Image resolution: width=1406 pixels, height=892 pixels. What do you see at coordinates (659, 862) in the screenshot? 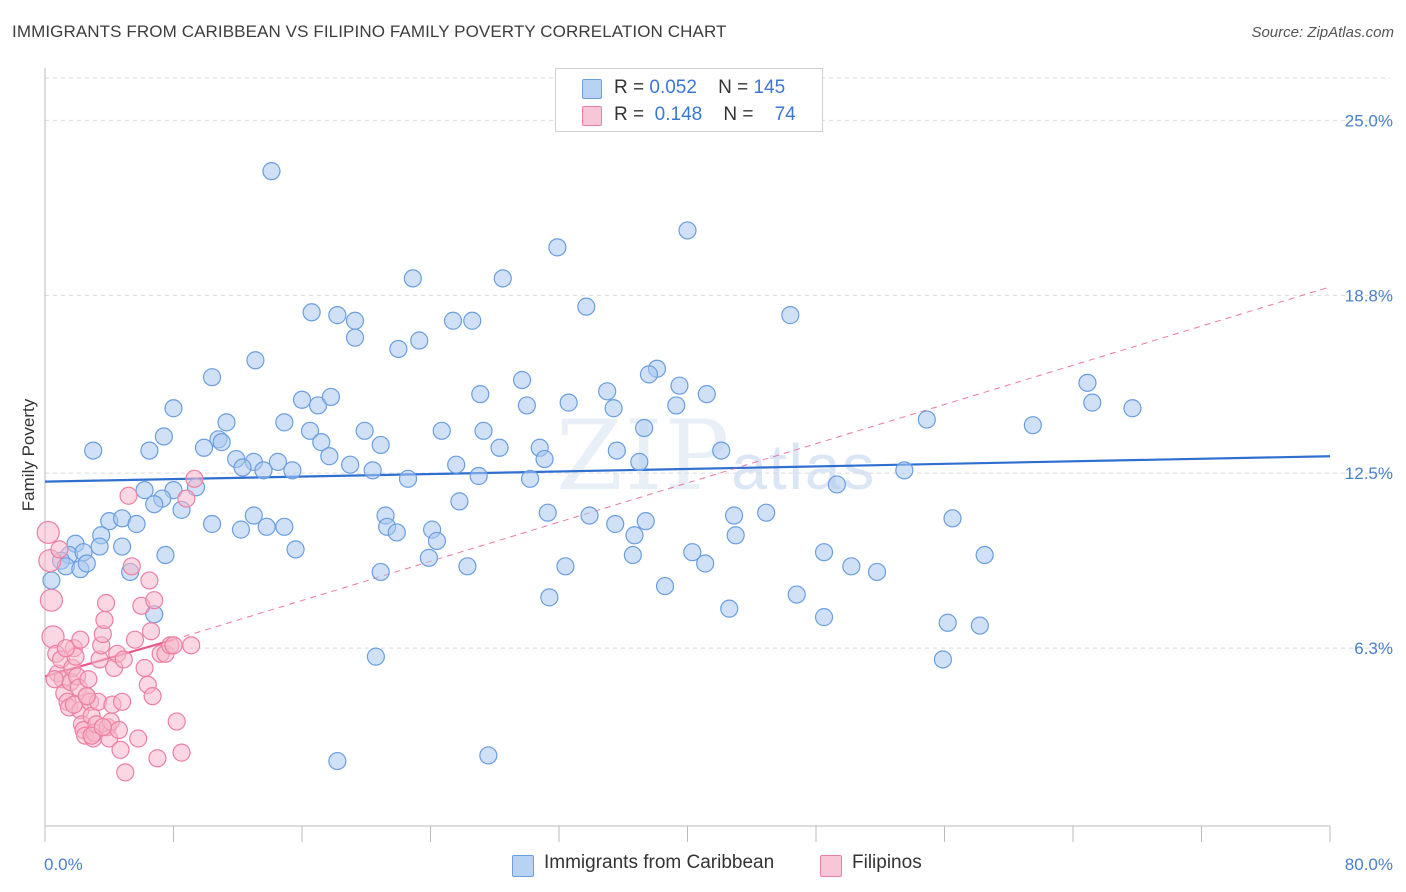
I see `bottom-legend-label-caribbean: Immigrants from Caribbean` at bounding box center [659, 862].